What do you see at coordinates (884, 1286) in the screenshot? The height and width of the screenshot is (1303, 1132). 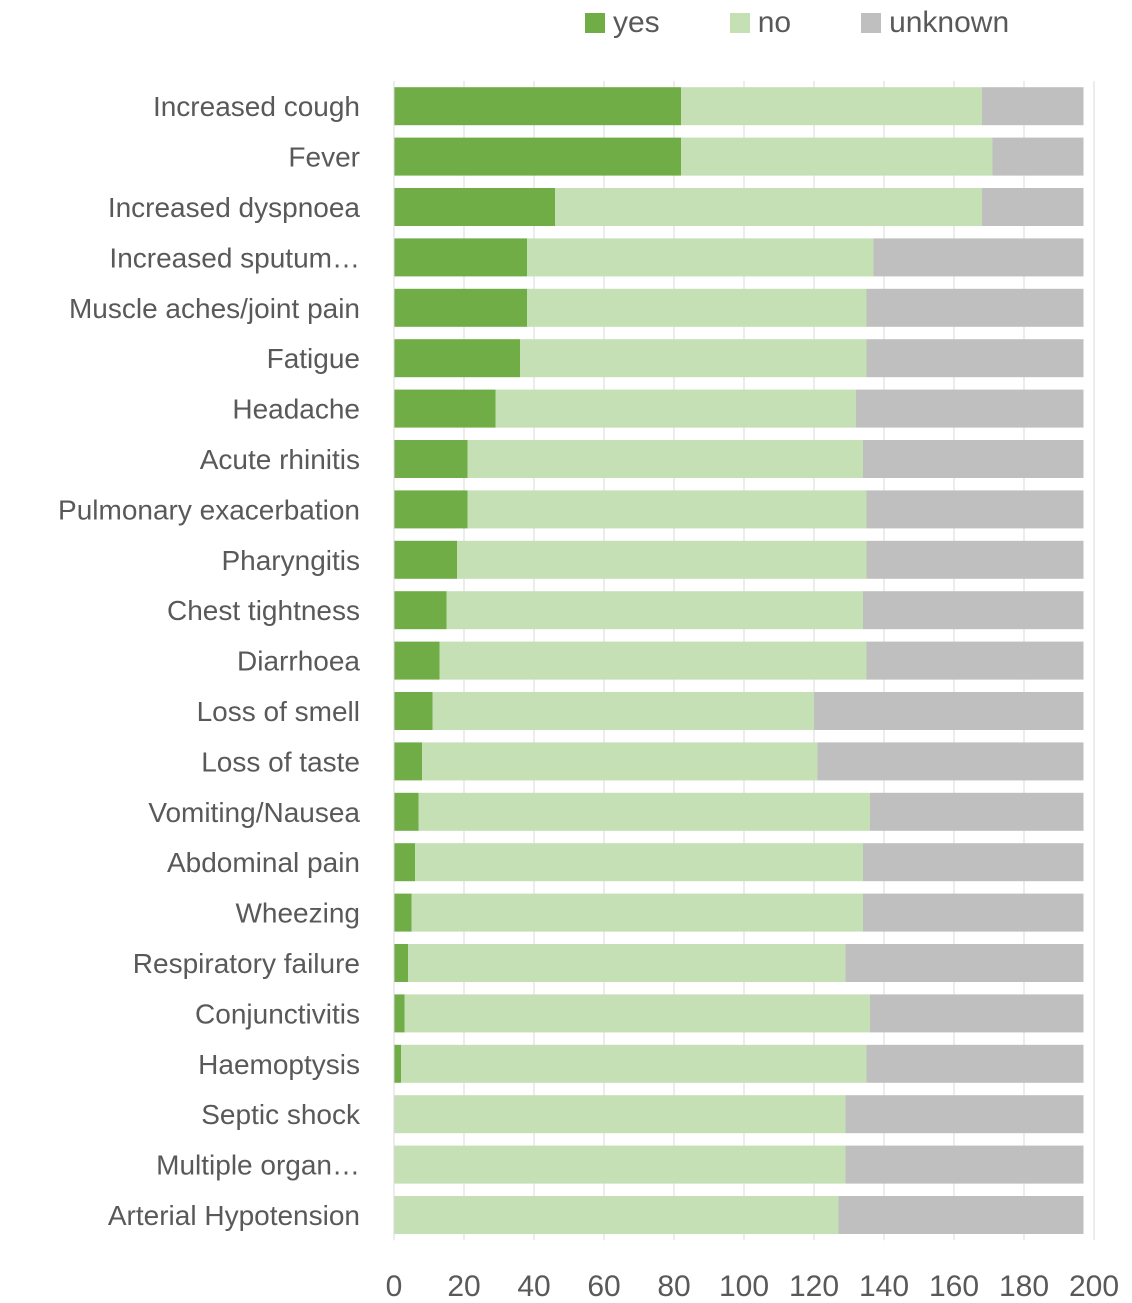 I see `x-tick-label: 140` at bounding box center [884, 1286].